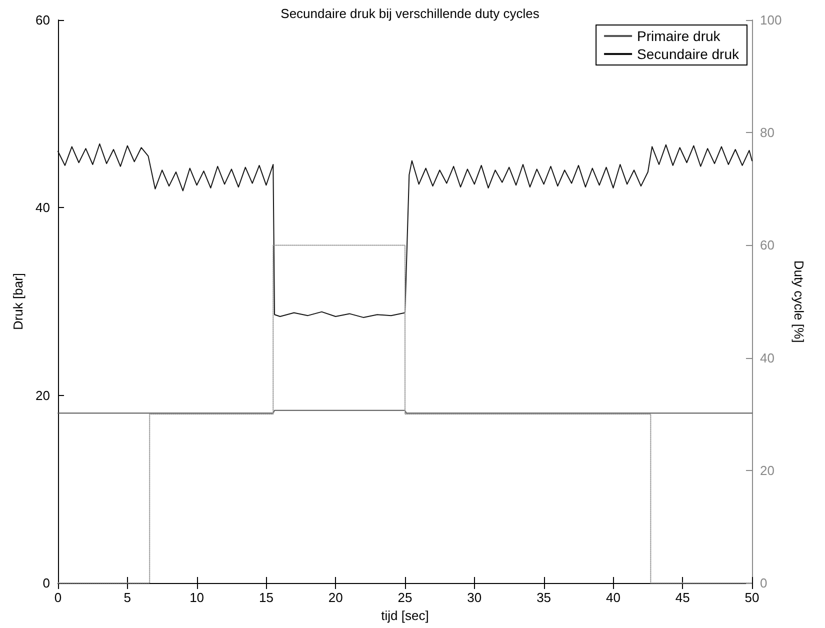  Describe the element at coordinates (799, 301) in the screenshot. I see `y2-axis-title: Duty cycle [%]` at that location.